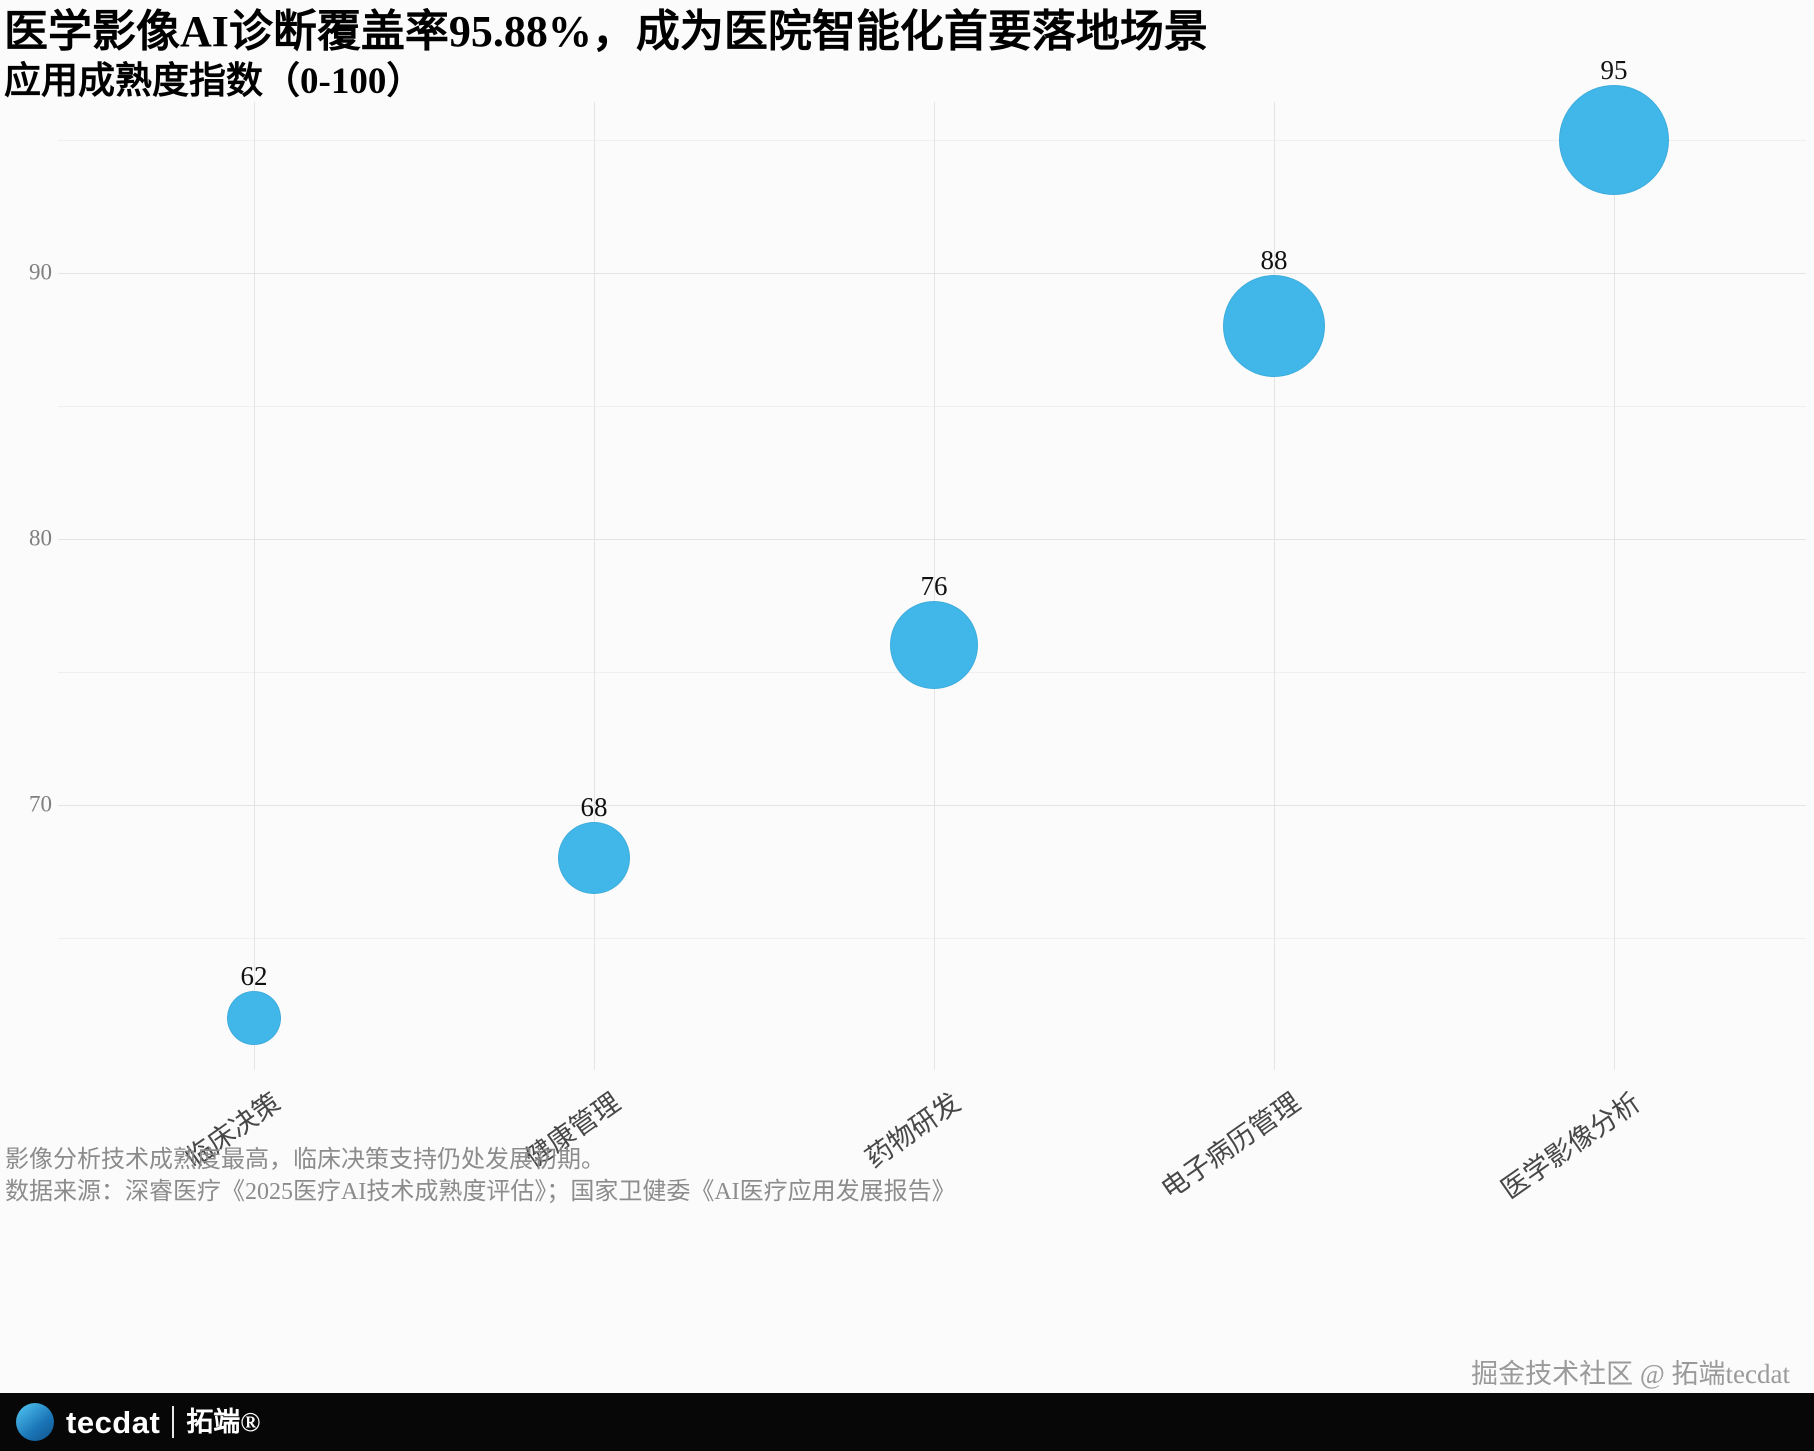  Describe the element at coordinates (214, 81) in the screenshot. I see `page-subtitle: 应用成熟度指数（0-100）` at that location.